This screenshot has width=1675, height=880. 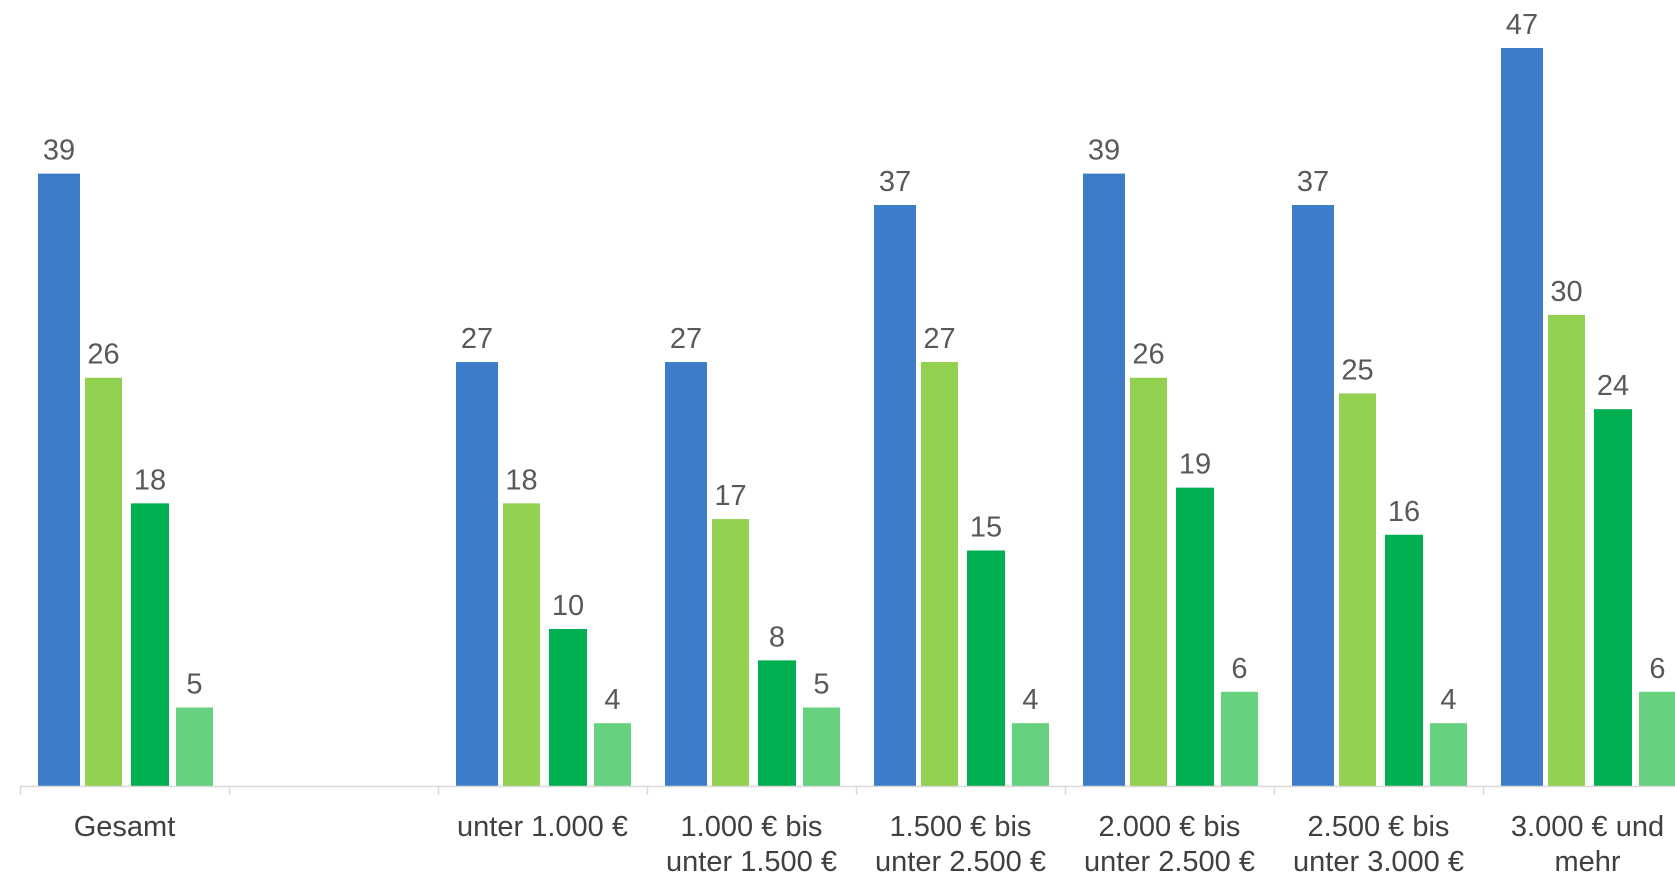 What do you see at coordinates (568, 606) in the screenshot?
I see `bar-value-label: 10` at bounding box center [568, 606].